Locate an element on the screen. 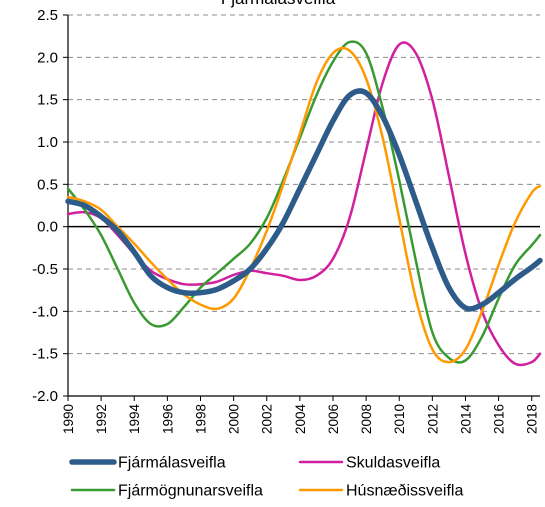  y-tick-label: 1.5 is located at coordinates (47, 100).